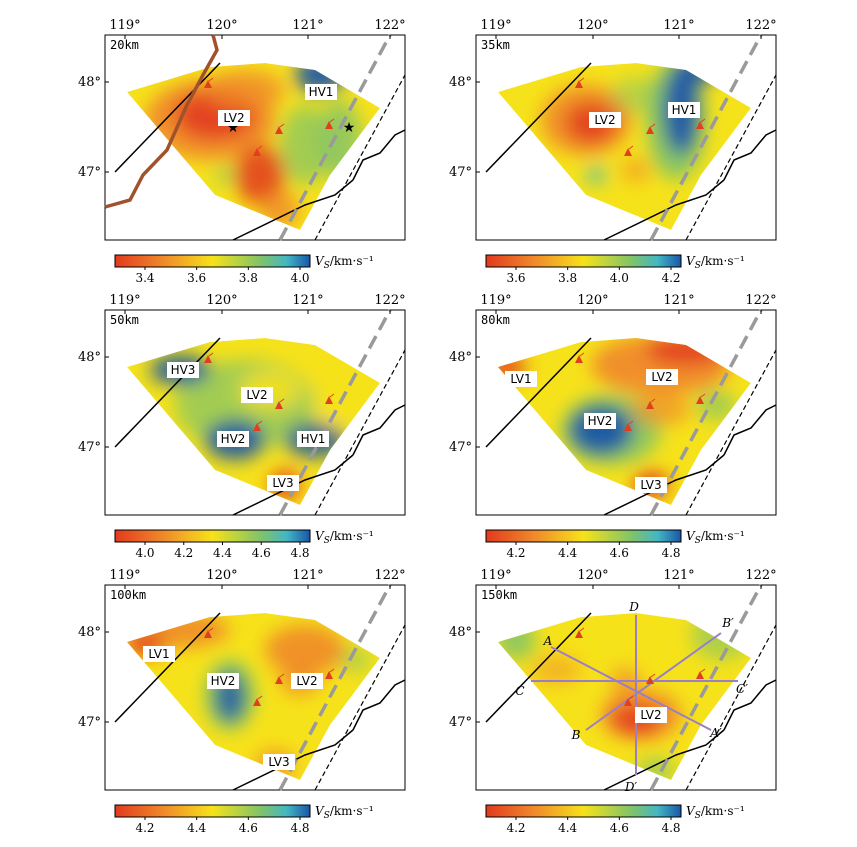  I want to click on anomaly-label: LV1, so click(520, 379).